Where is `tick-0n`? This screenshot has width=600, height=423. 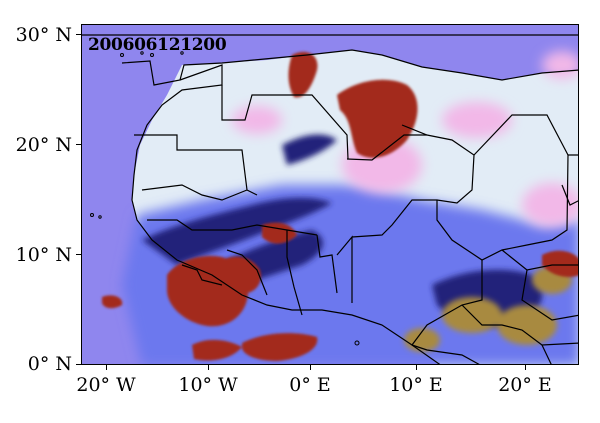
tick-0n is located at coordinates (78, 364).